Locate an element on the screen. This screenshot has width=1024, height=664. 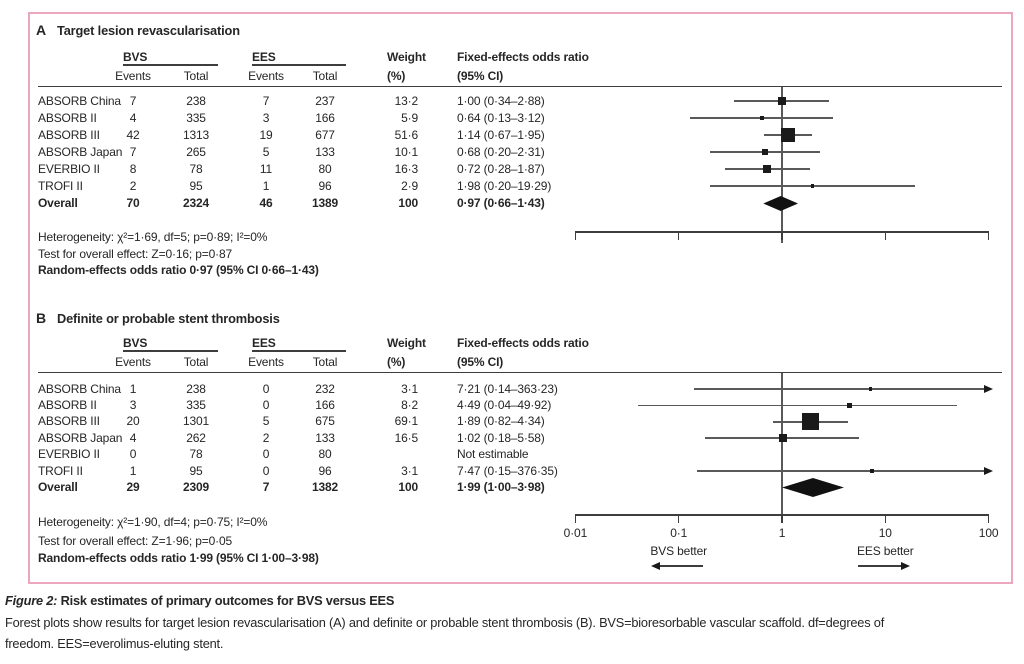
ci-arrow-right is located at coordinates (988, 388).